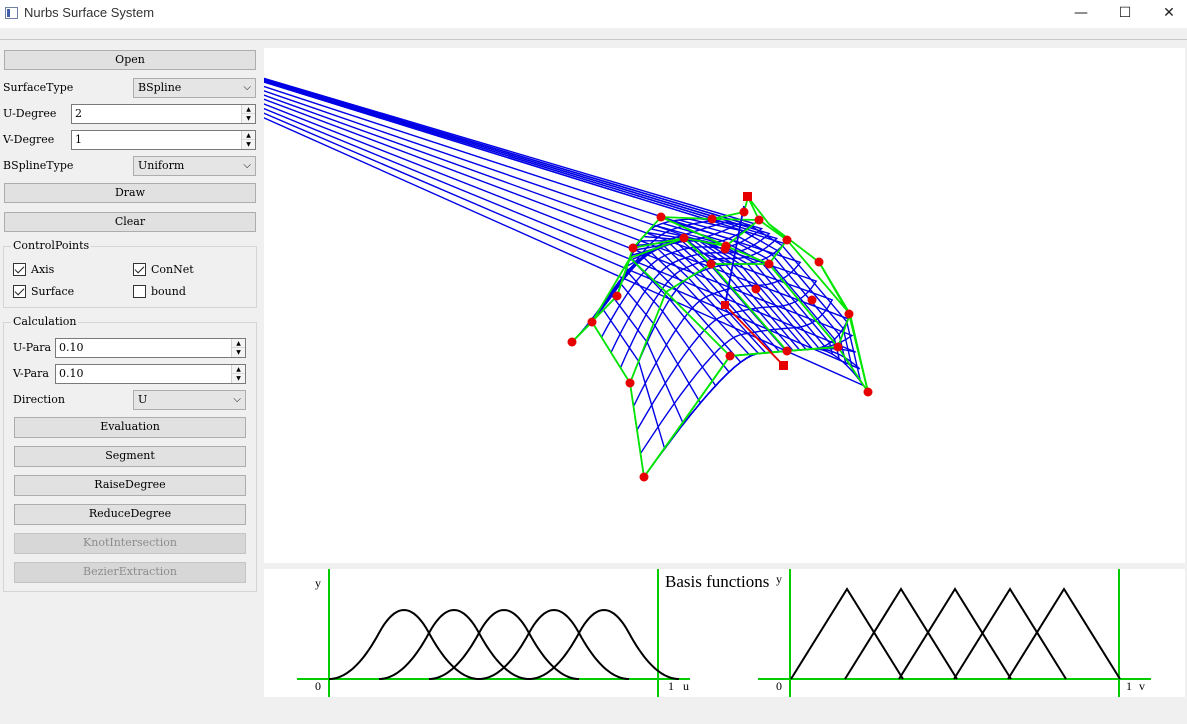 Image resolution: width=1187 pixels, height=724 pixels. I want to click on direction-select: U ⌵, so click(189, 400).